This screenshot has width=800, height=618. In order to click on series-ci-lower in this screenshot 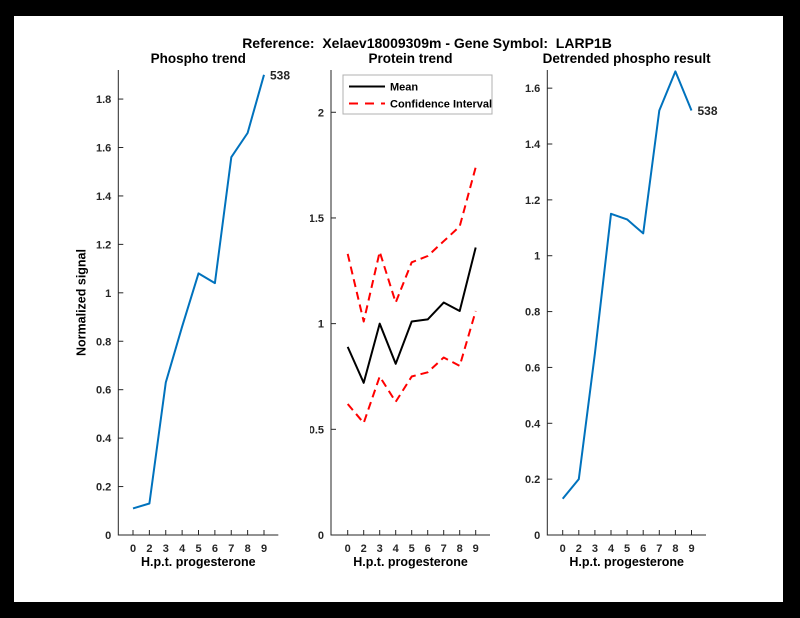, I will do `click(411, 367)`.